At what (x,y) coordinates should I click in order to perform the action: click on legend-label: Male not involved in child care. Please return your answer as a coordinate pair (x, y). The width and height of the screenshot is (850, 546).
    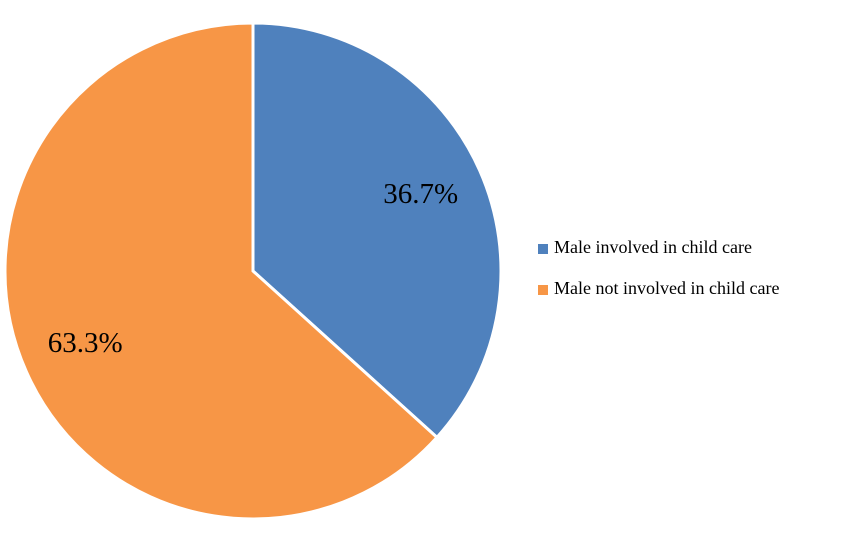
    Looking at the image, I should click on (666, 288).